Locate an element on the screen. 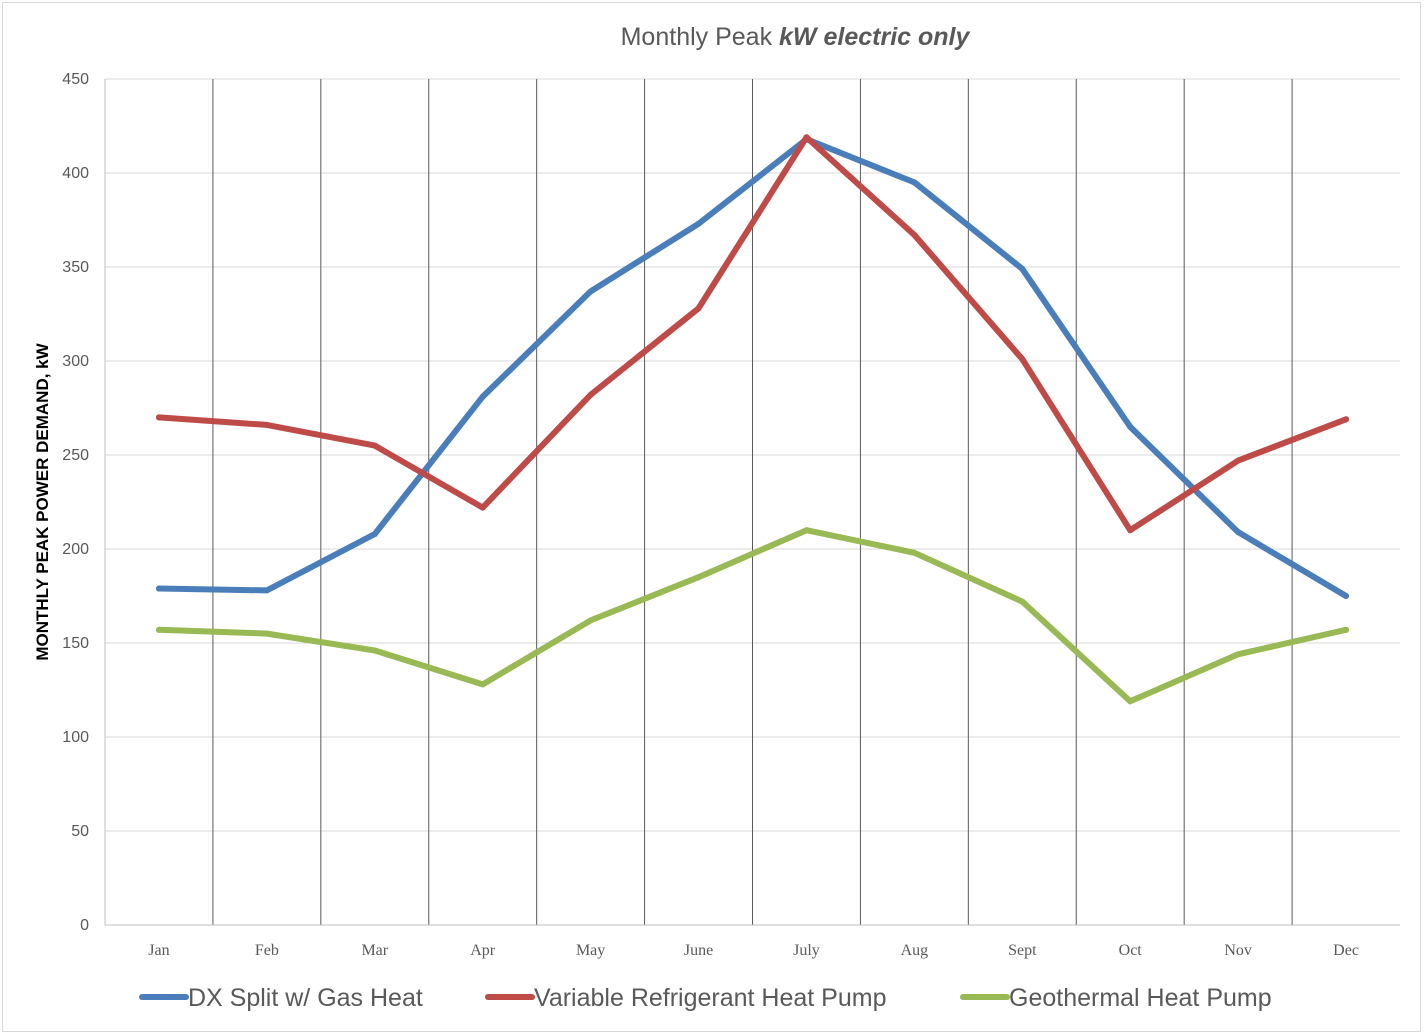  data-point-geothermal-heat-pump-sept is located at coordinates (1022, 601).